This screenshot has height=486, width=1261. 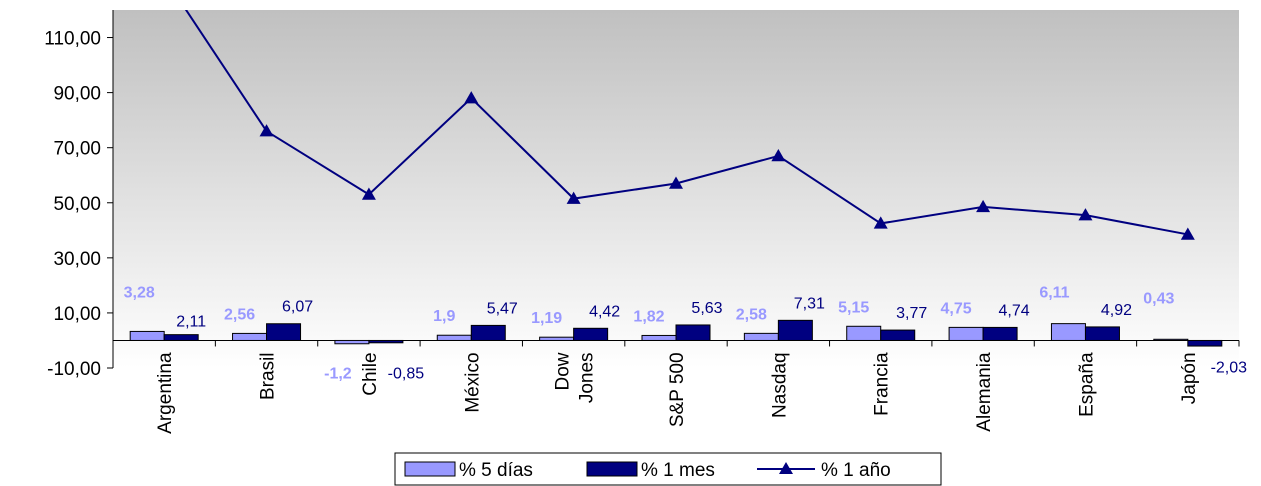 What do you see at coordinates (370, 373) in the screenshot?
I see `category-label: Chile` at bounding box center [370, 373].